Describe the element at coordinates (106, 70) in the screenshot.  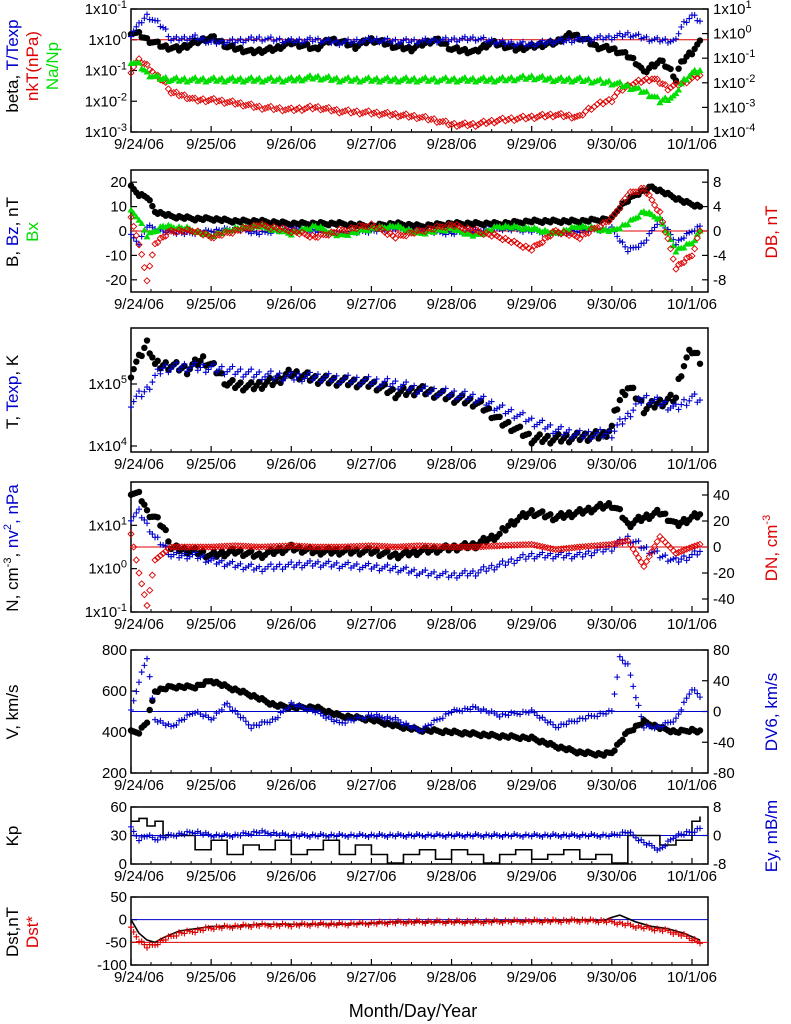
I see `y-left-tick-label: 1x10⁻¹` at that location.